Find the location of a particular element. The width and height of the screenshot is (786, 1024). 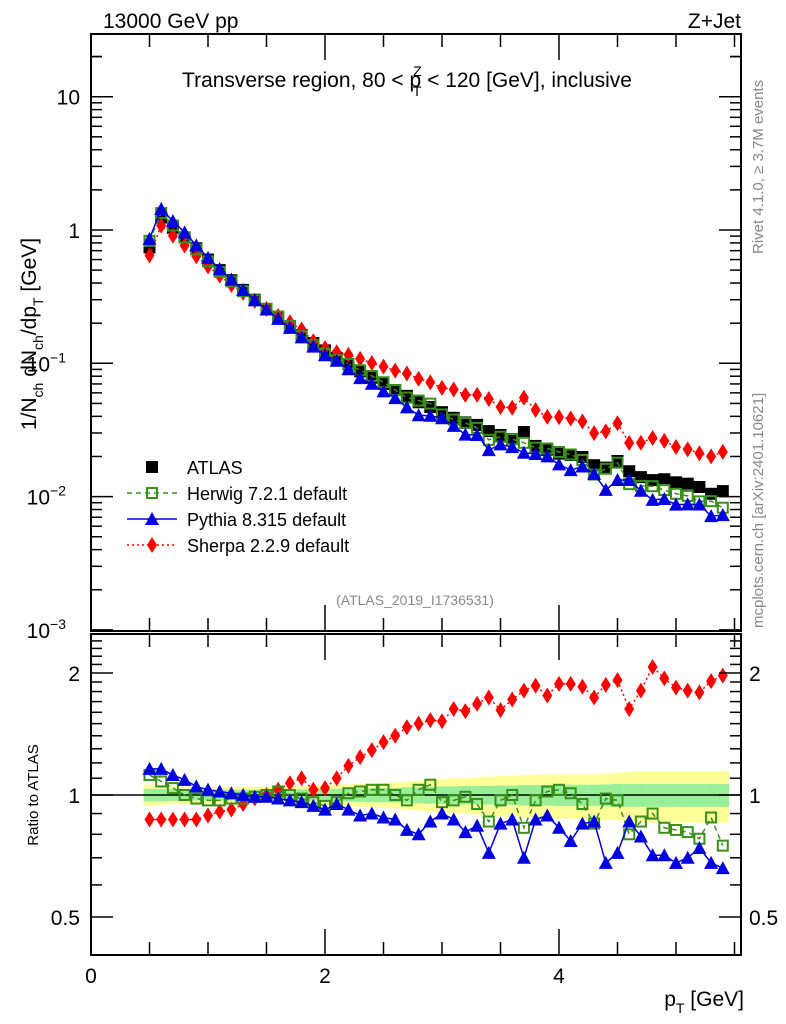

ylabel-sub: T is located at coordinates (38, 301).